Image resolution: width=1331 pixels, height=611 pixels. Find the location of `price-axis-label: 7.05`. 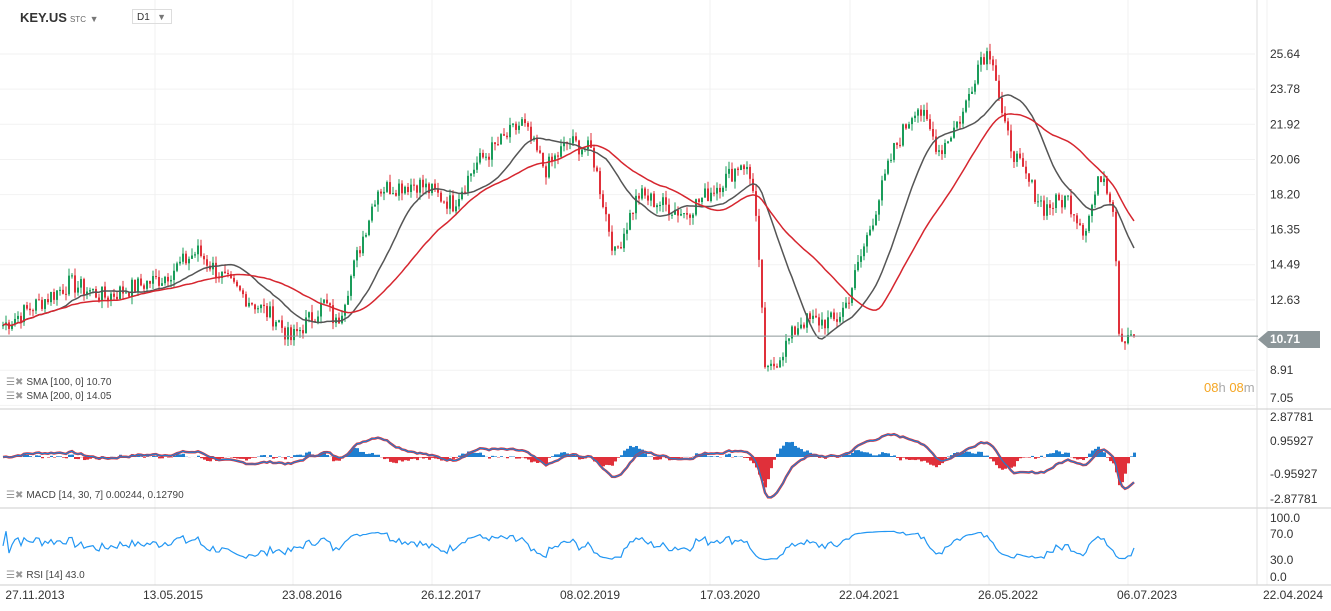

price-axis-label: 7.05 is located at coordinates (1282, 398).